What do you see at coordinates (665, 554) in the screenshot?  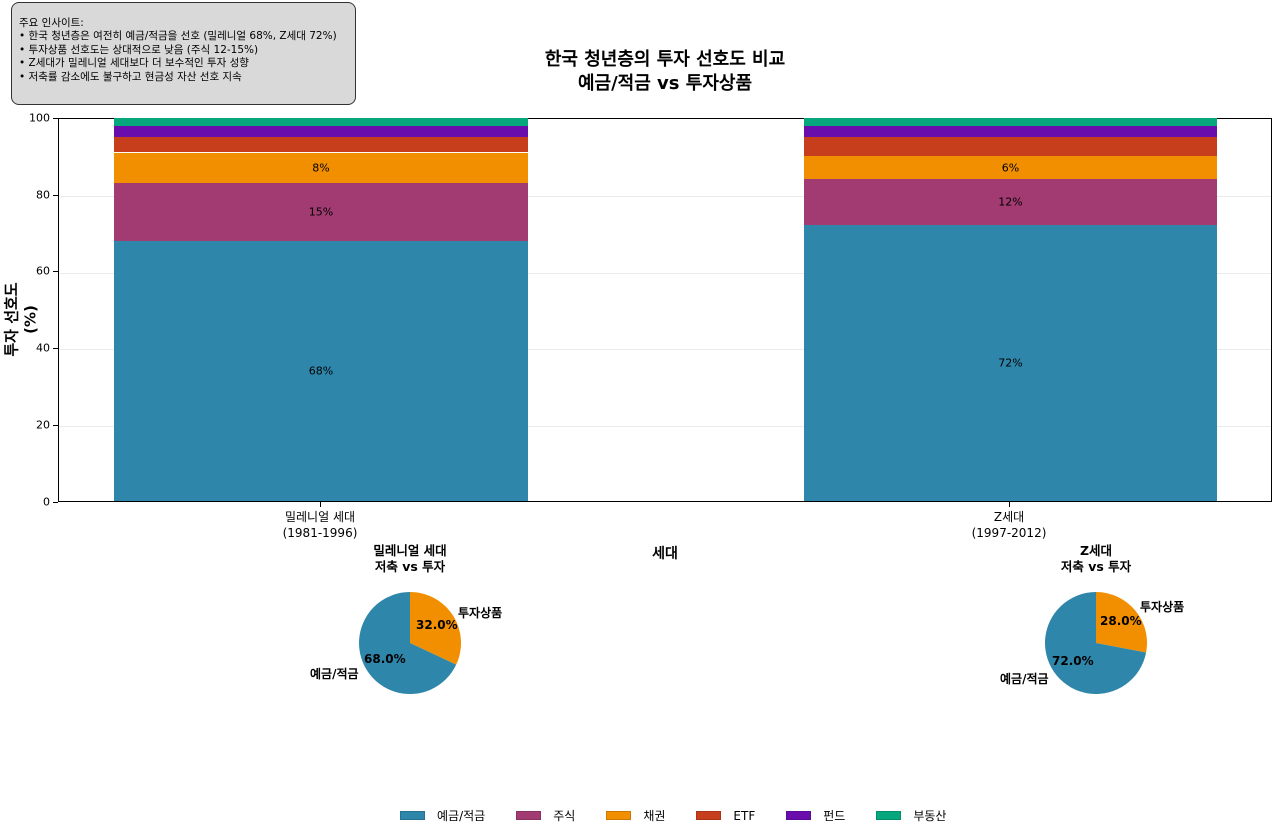 I see `x-axis-label: 세대` at bounding box center [665, 554].